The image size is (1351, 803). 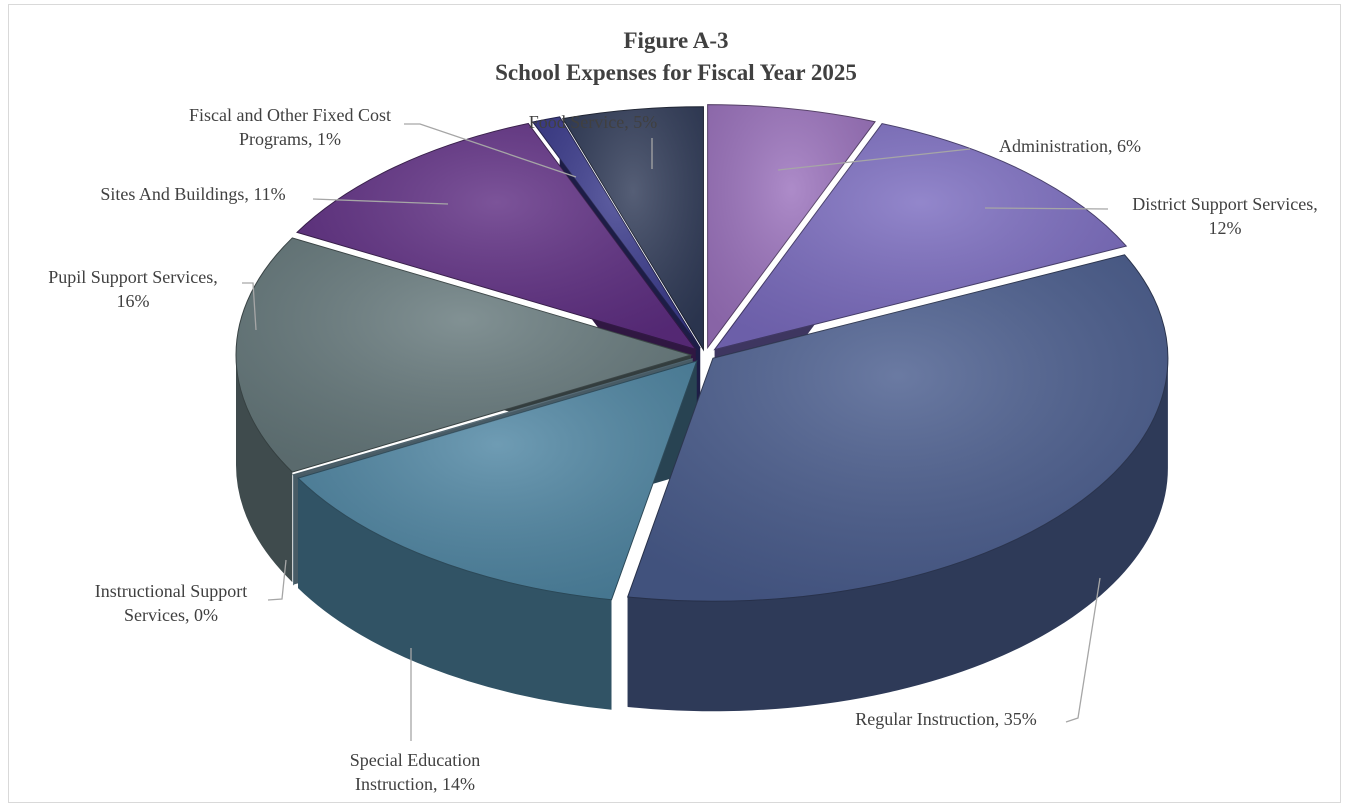 I want to click on data-label: Fiscal and Other Fixed Cost Programs, 1%, so click(x=290, y=127).